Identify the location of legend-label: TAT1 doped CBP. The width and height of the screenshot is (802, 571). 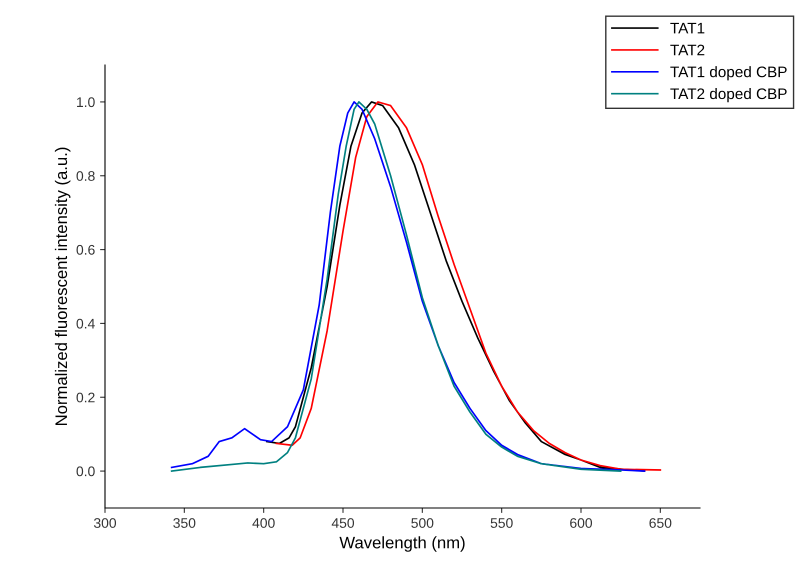
(728, 73).